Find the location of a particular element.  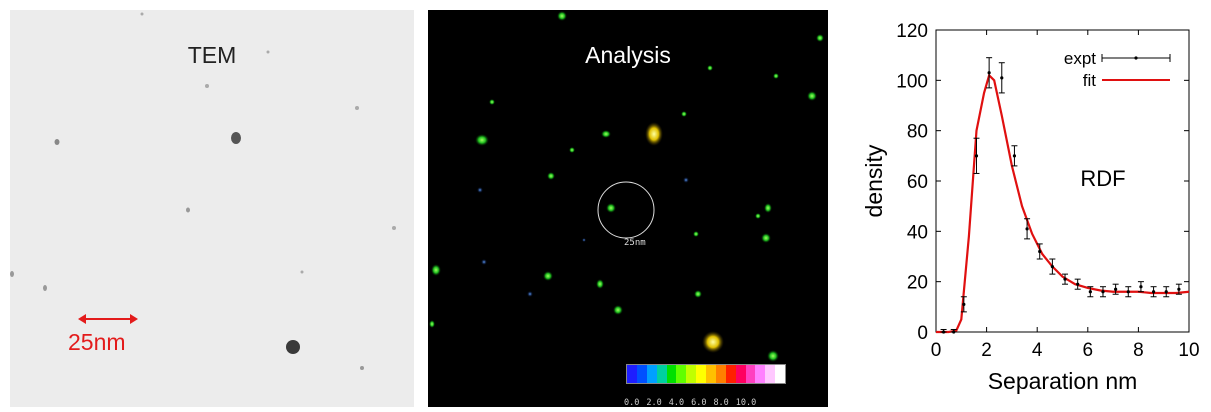

y-tick-label: 60 is located at coordinates (917, 182).